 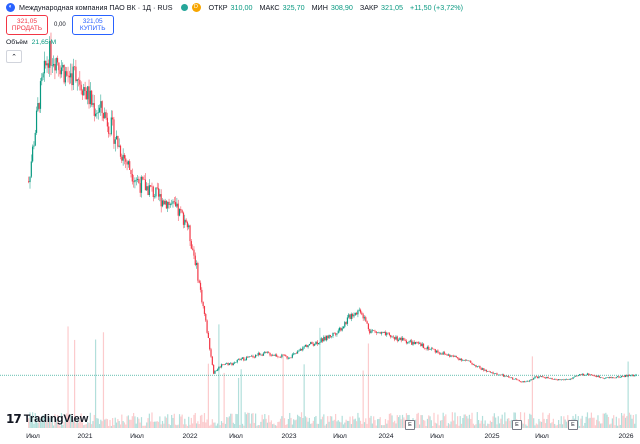 I want to click on buy-button: 321,05 КУПИТЬ, so click(x=92, y=25).